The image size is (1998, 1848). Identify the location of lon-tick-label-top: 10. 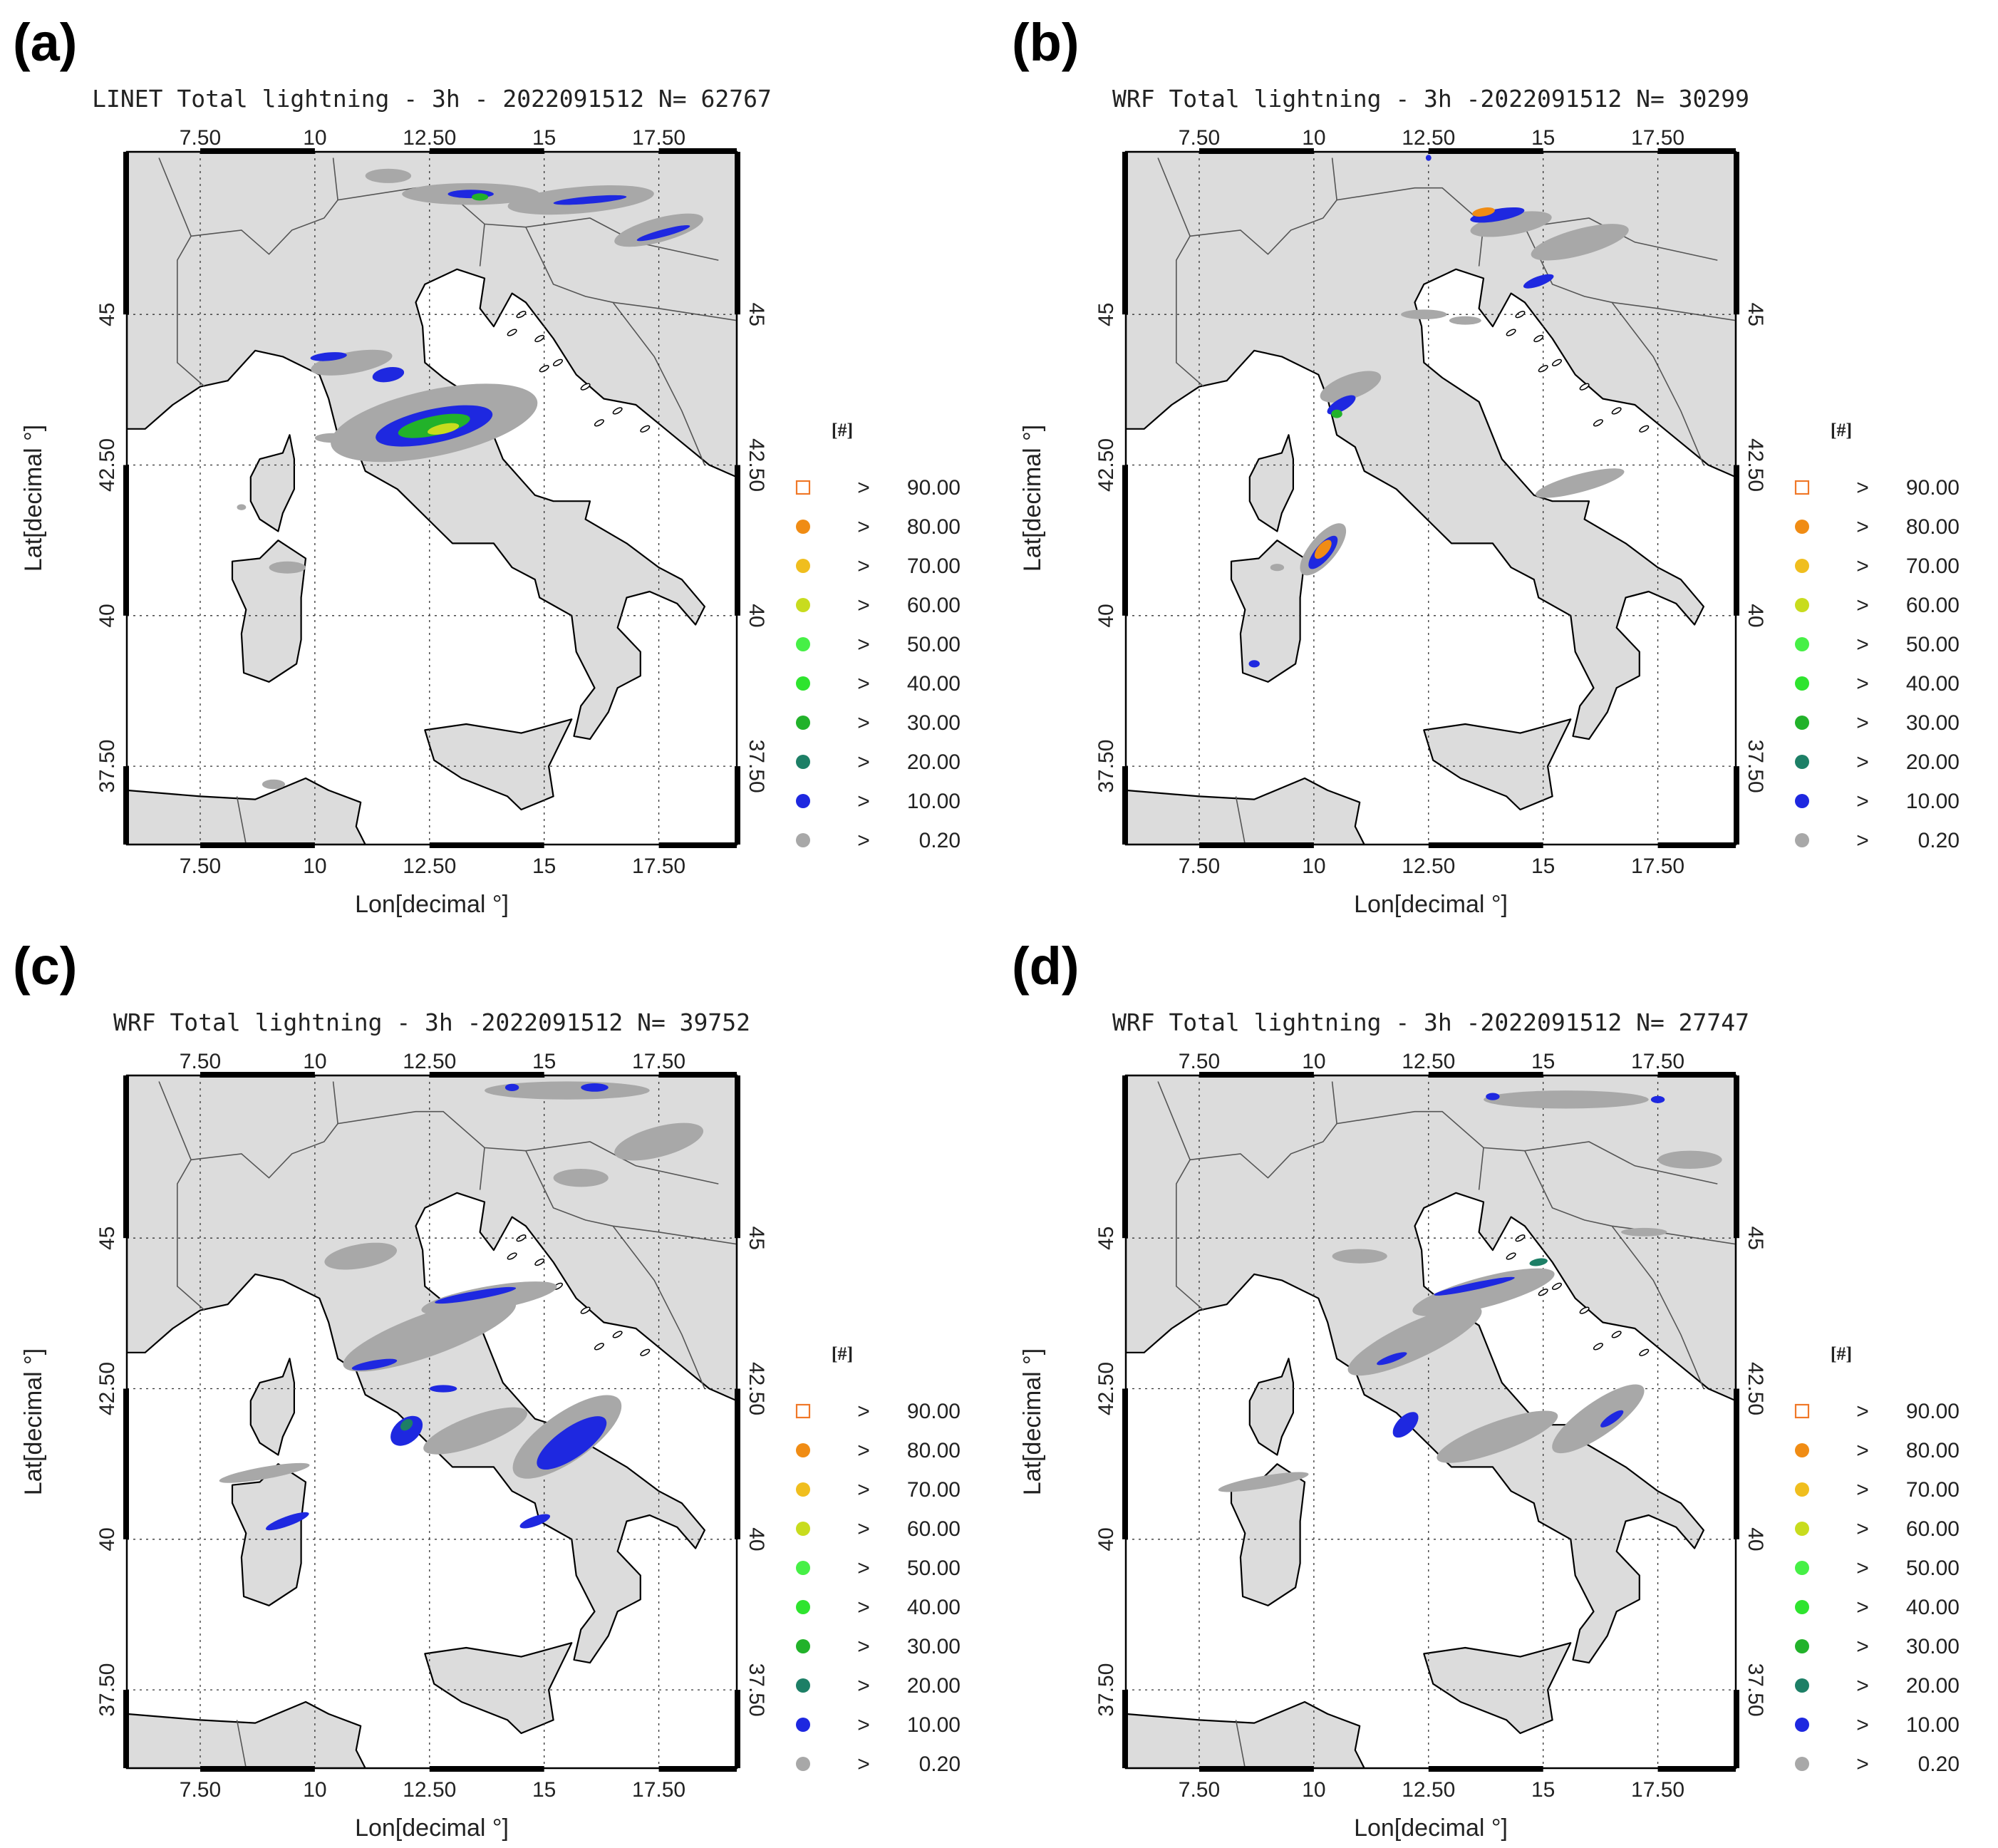
(1313, 1061).